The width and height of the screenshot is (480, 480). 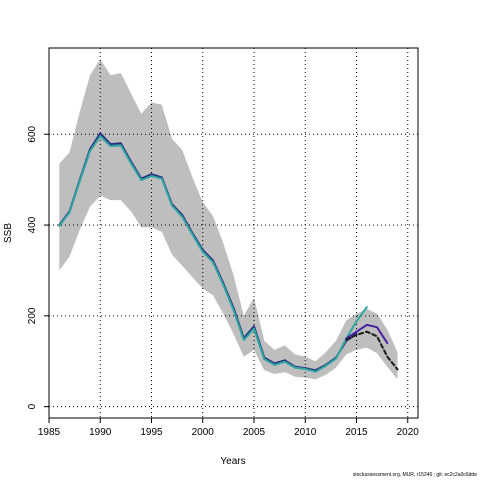 What do you see at coordinates (203, 432) in the screenshot?
I see `x-tick-label: 2000` at bounding box center [203, 432].